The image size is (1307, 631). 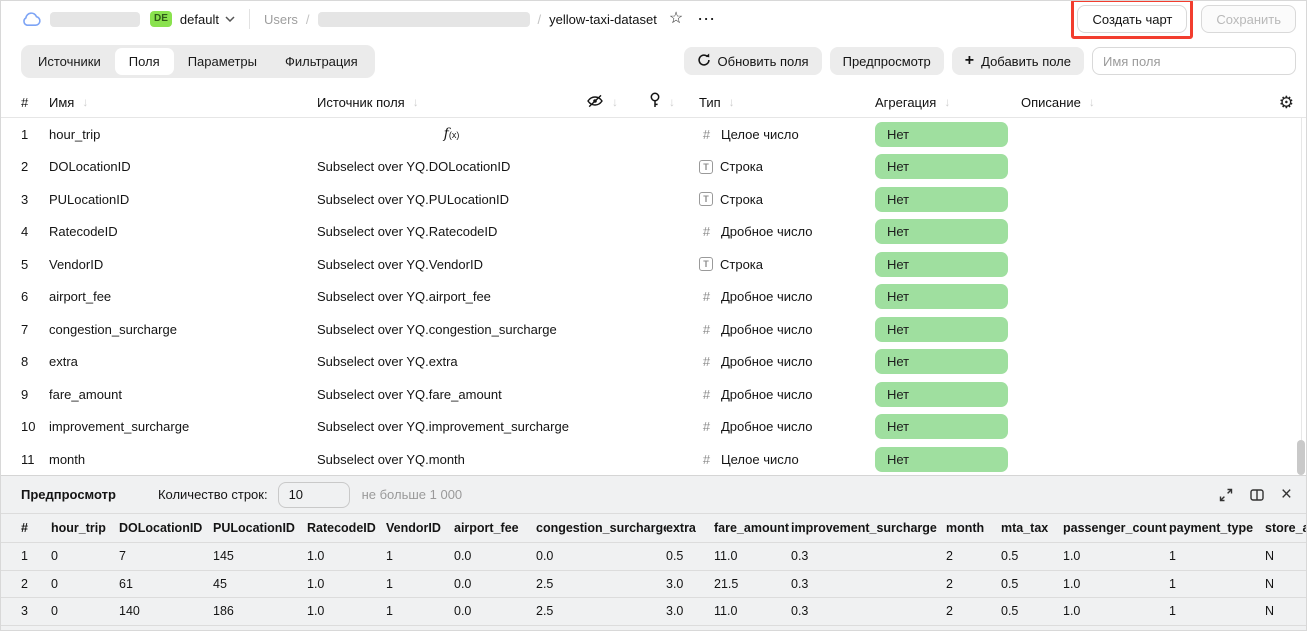 I want to click on save-button: Сохранить, so click(x=1248, y=19).